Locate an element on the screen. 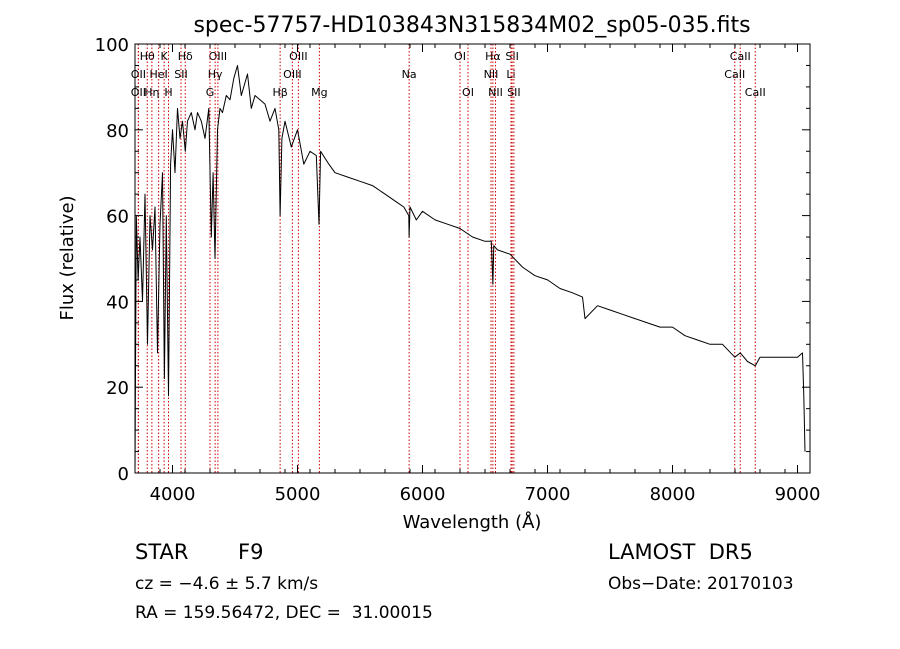 This screenshot has height=649, width=900. line-label-24: SII is located at coordinates (513, 92).